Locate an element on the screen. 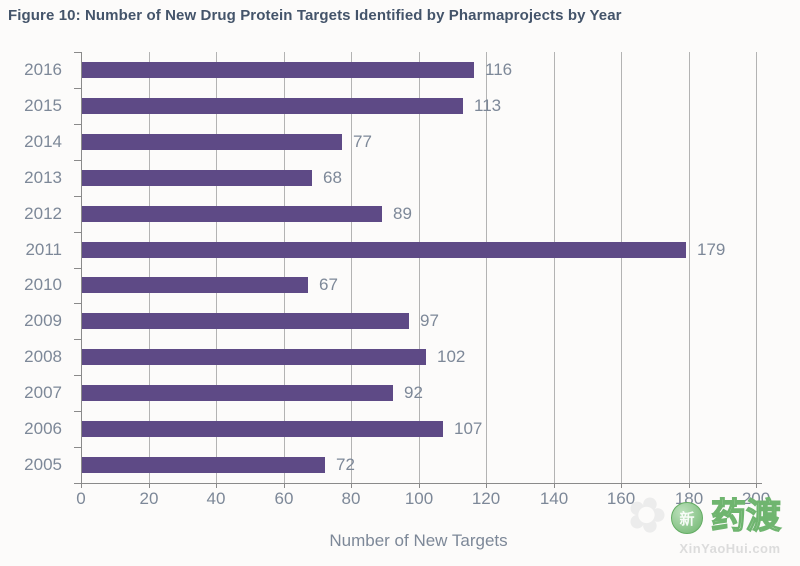  bar-2011 is located at coordinates (384, 250).